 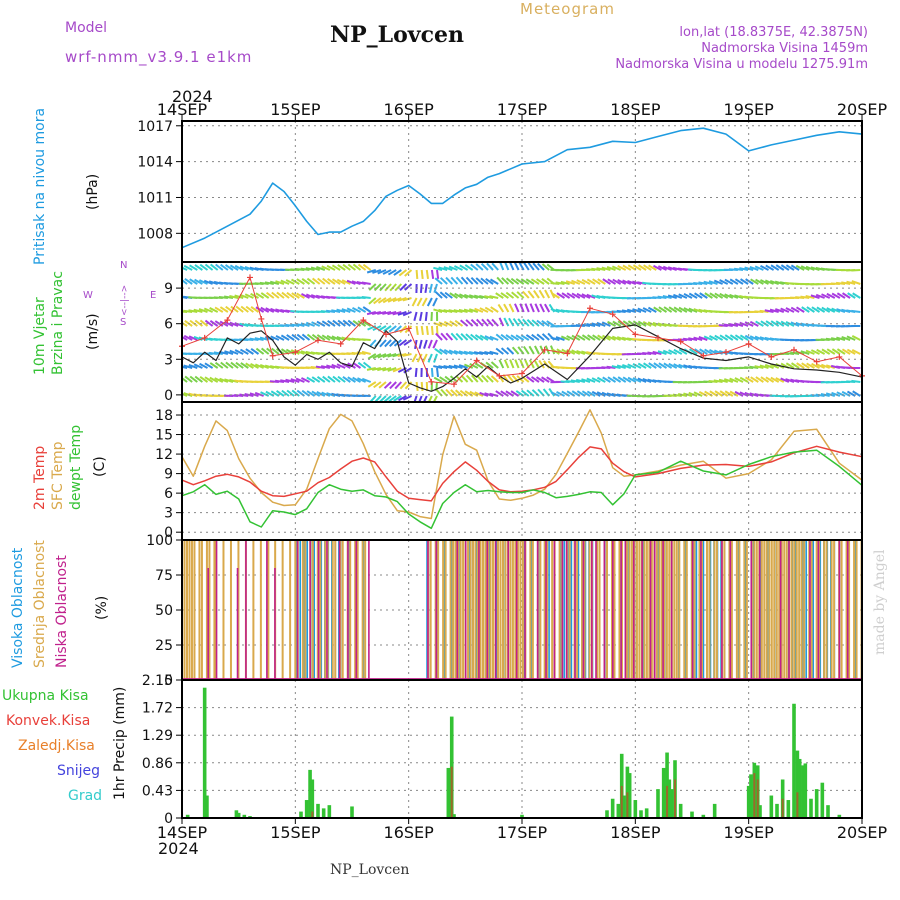 What do you see at coordinates (40, 478) in the screenshot?
I see `temp-ylabel-2m: 2m Temp` at bounding box center [40, 478].